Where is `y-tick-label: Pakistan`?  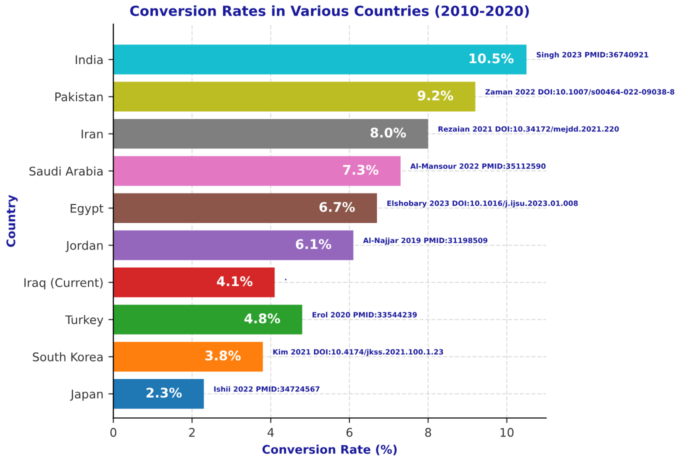
y-tick-label: Pakistan is located at coordinates (79, 97).